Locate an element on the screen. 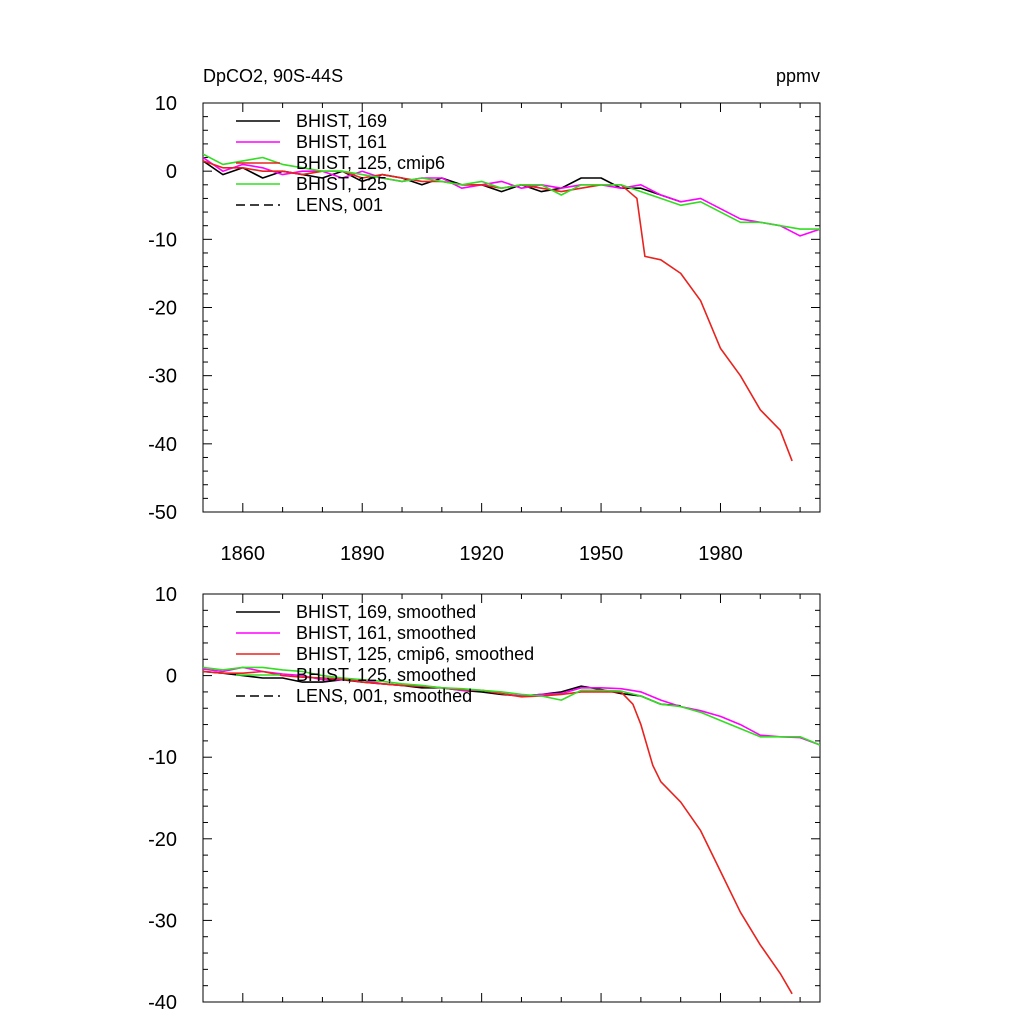  legend-label: BHIST, 125 is located at coordinates (341, 184).